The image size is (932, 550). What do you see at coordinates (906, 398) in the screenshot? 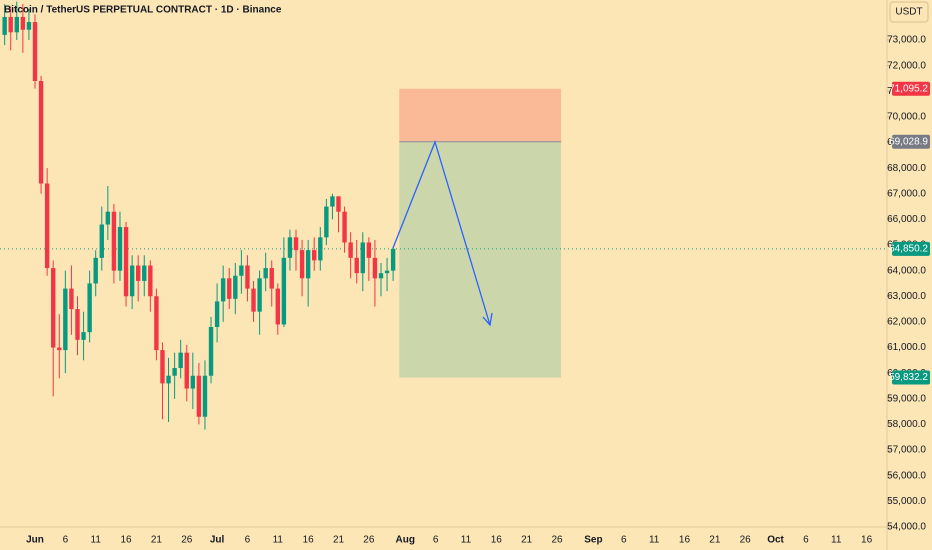
I see `y-tick-label: 59,000.0` at bounding box center [906, 398].